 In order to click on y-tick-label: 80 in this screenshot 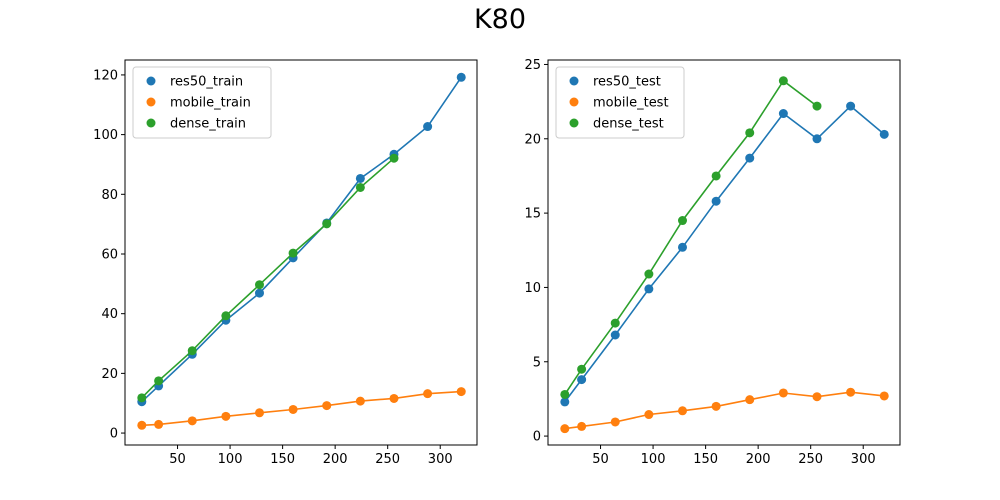, I will do `click(109, 195)`.